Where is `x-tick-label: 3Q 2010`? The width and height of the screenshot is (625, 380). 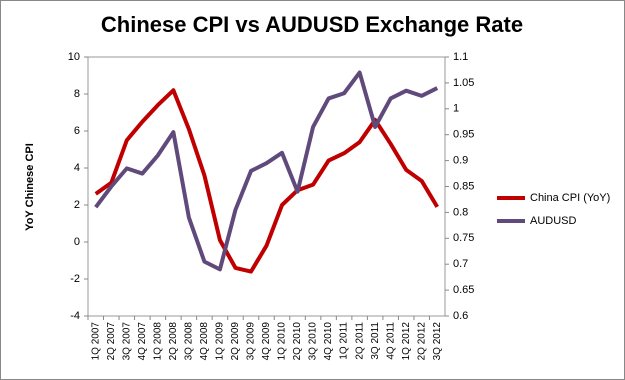 x-tick-label: 3Q 2010 is located at coordinates (313, 341).